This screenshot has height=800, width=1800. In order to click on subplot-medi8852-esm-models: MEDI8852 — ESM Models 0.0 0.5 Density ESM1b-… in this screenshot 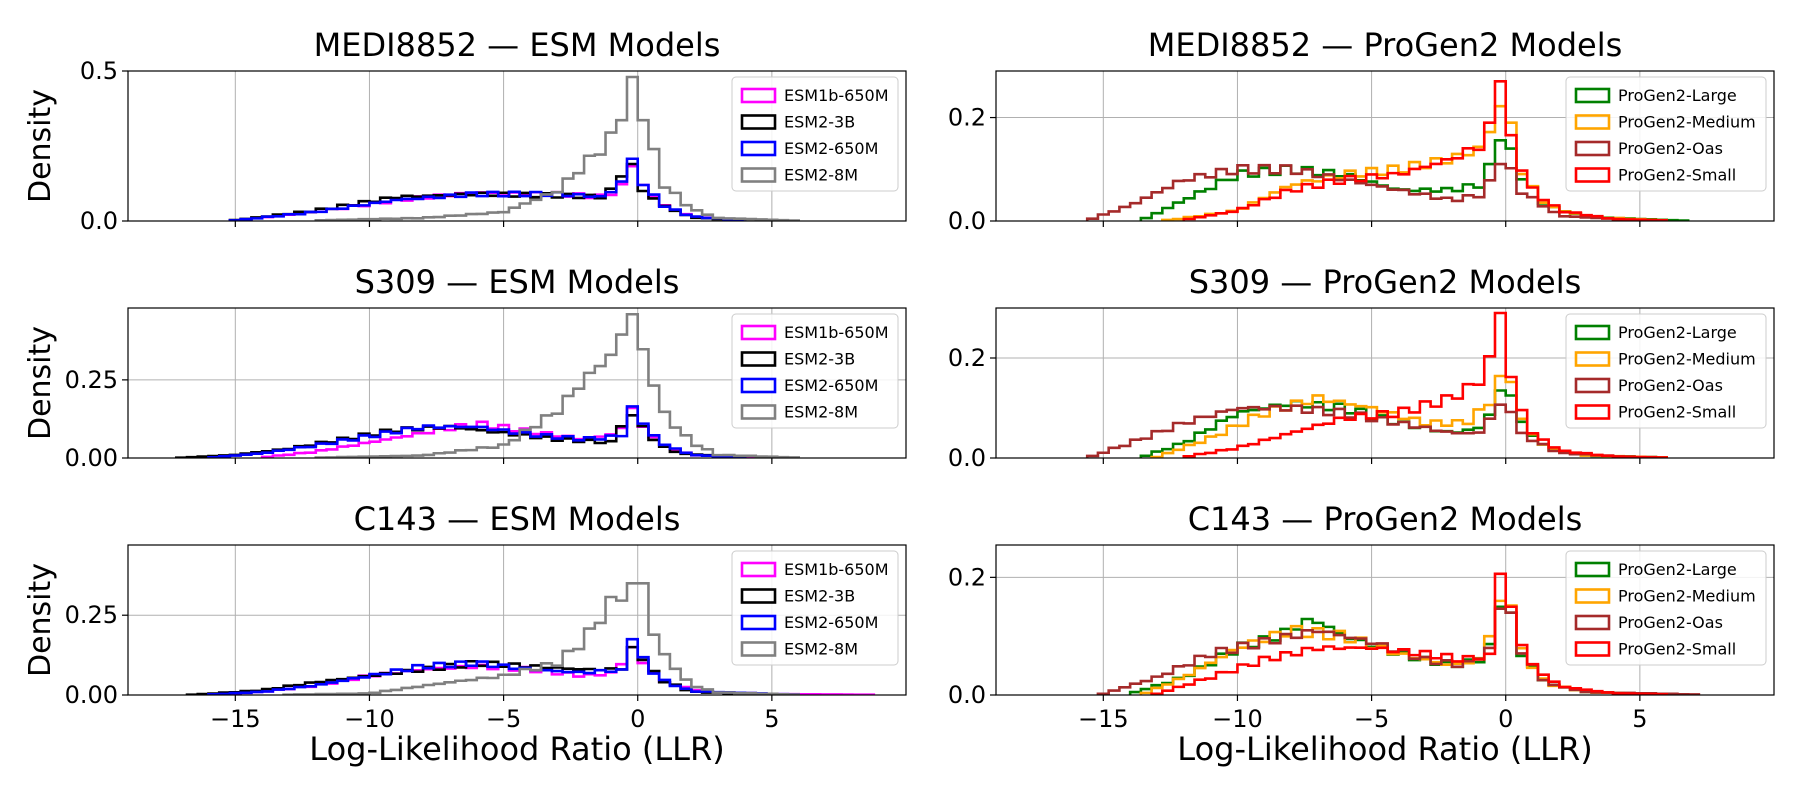, I will do `click(465, 130)`.